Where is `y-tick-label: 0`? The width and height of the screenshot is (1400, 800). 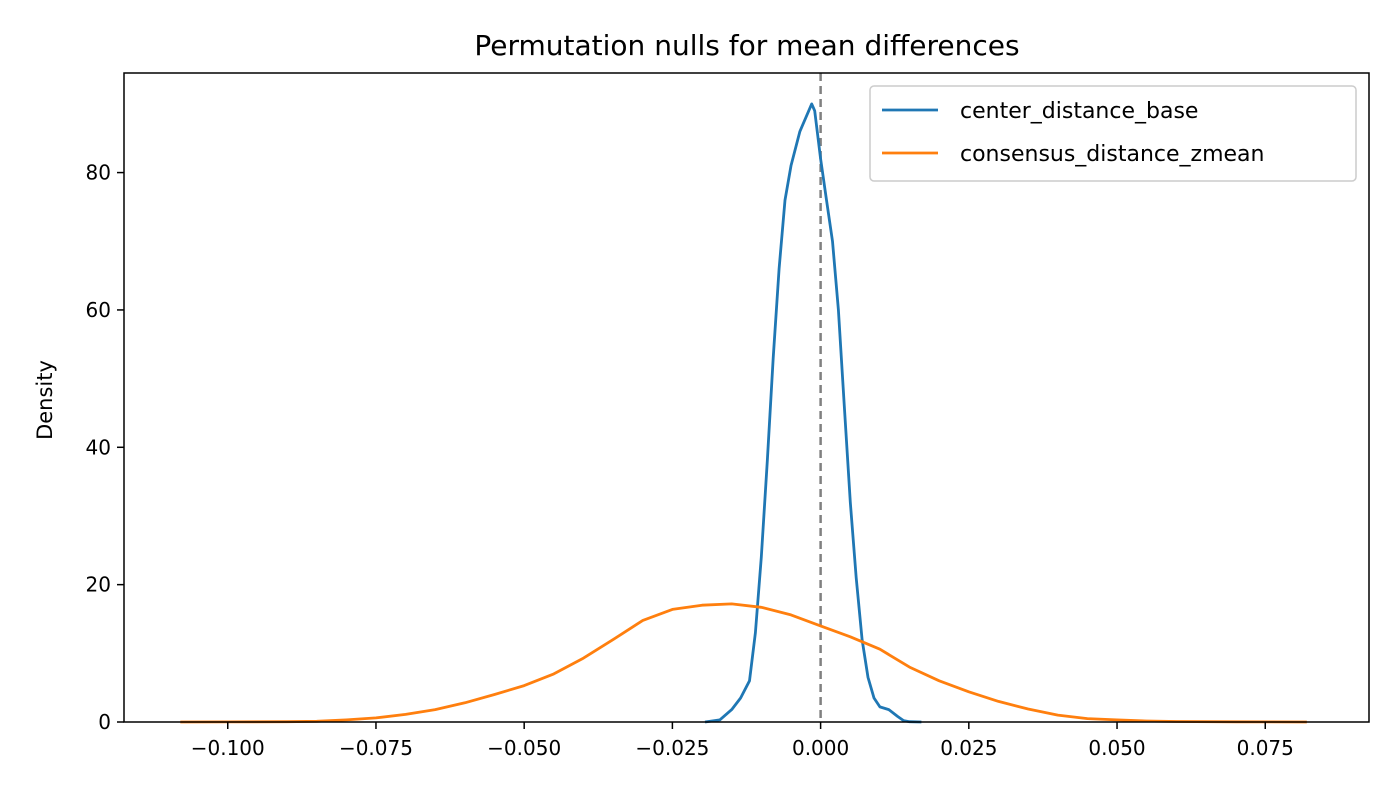
y-tick-label: 0 is located at coordinates (104, 722).